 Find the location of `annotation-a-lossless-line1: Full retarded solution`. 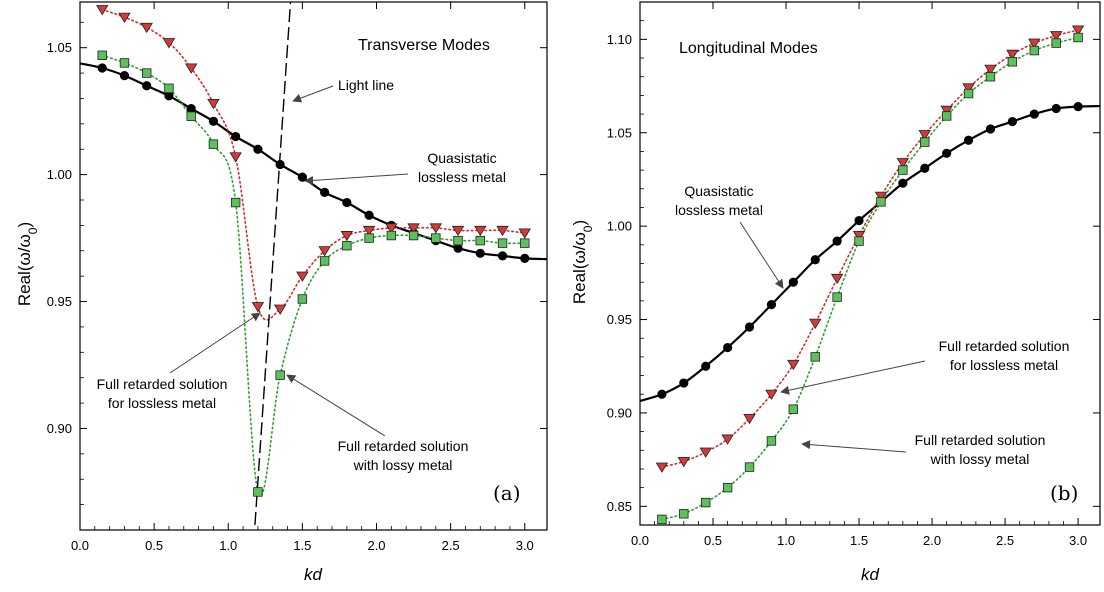

annotation-a-lossless-line1: Full retarded solution is located at coordinates (162, 384).